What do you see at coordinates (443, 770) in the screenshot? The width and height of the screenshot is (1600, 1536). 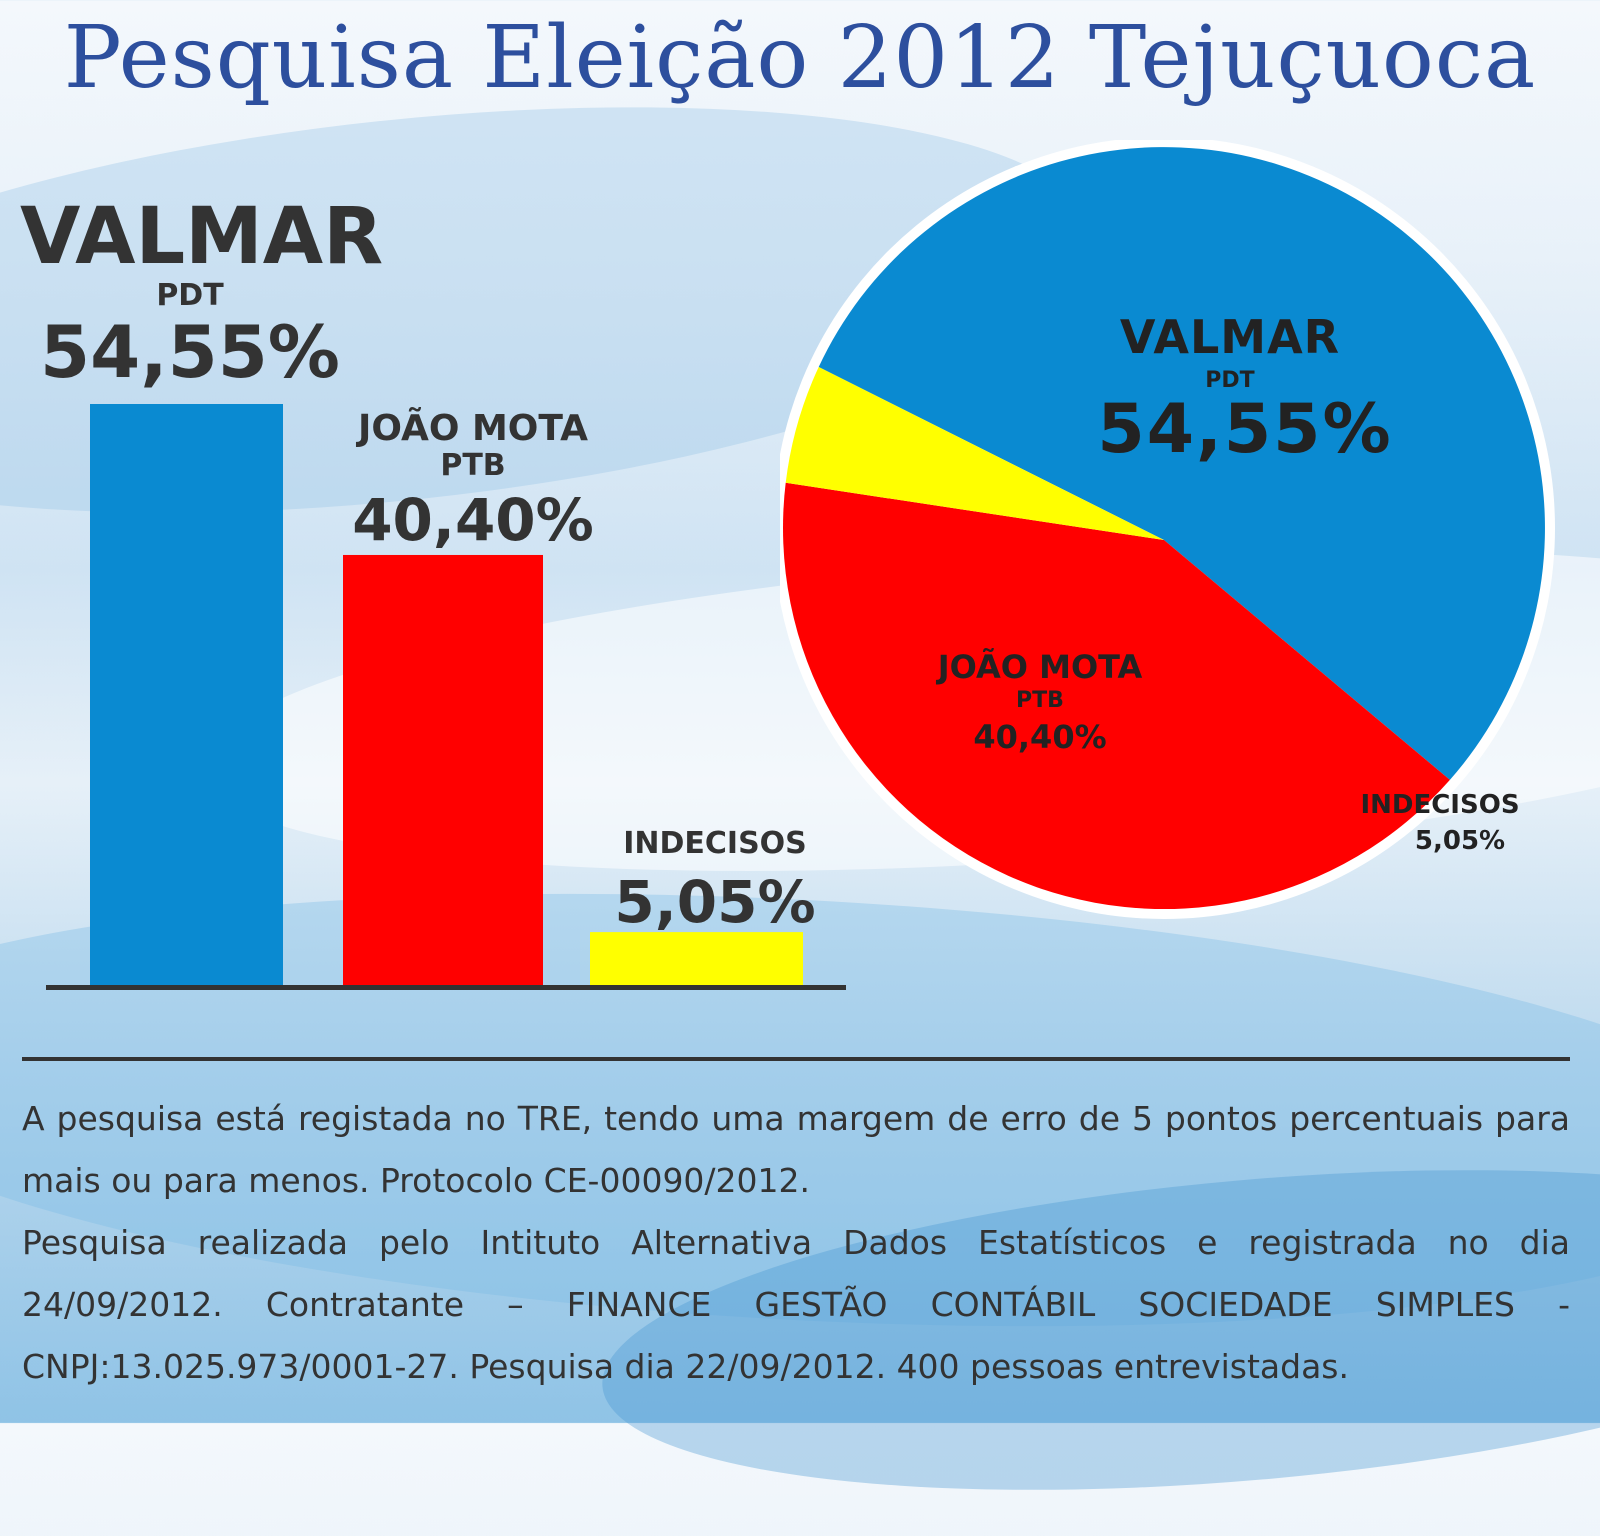 I see `bar-jo-o-mota` at bounding box center [443, 770].